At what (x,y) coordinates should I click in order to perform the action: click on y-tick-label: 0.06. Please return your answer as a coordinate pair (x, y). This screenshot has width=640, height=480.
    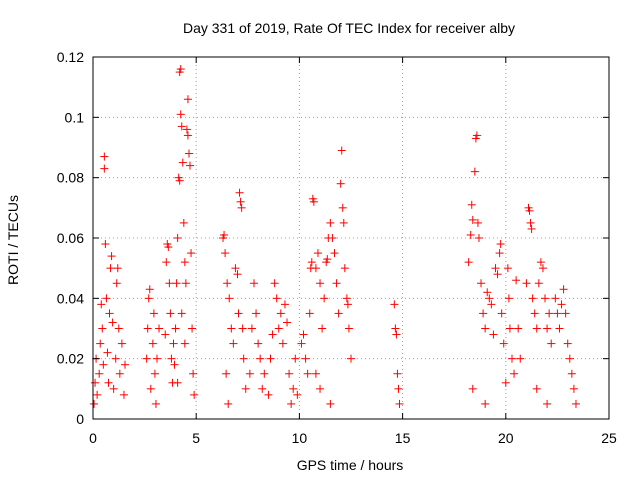
    Looking at the image, I should click on (70, 238).